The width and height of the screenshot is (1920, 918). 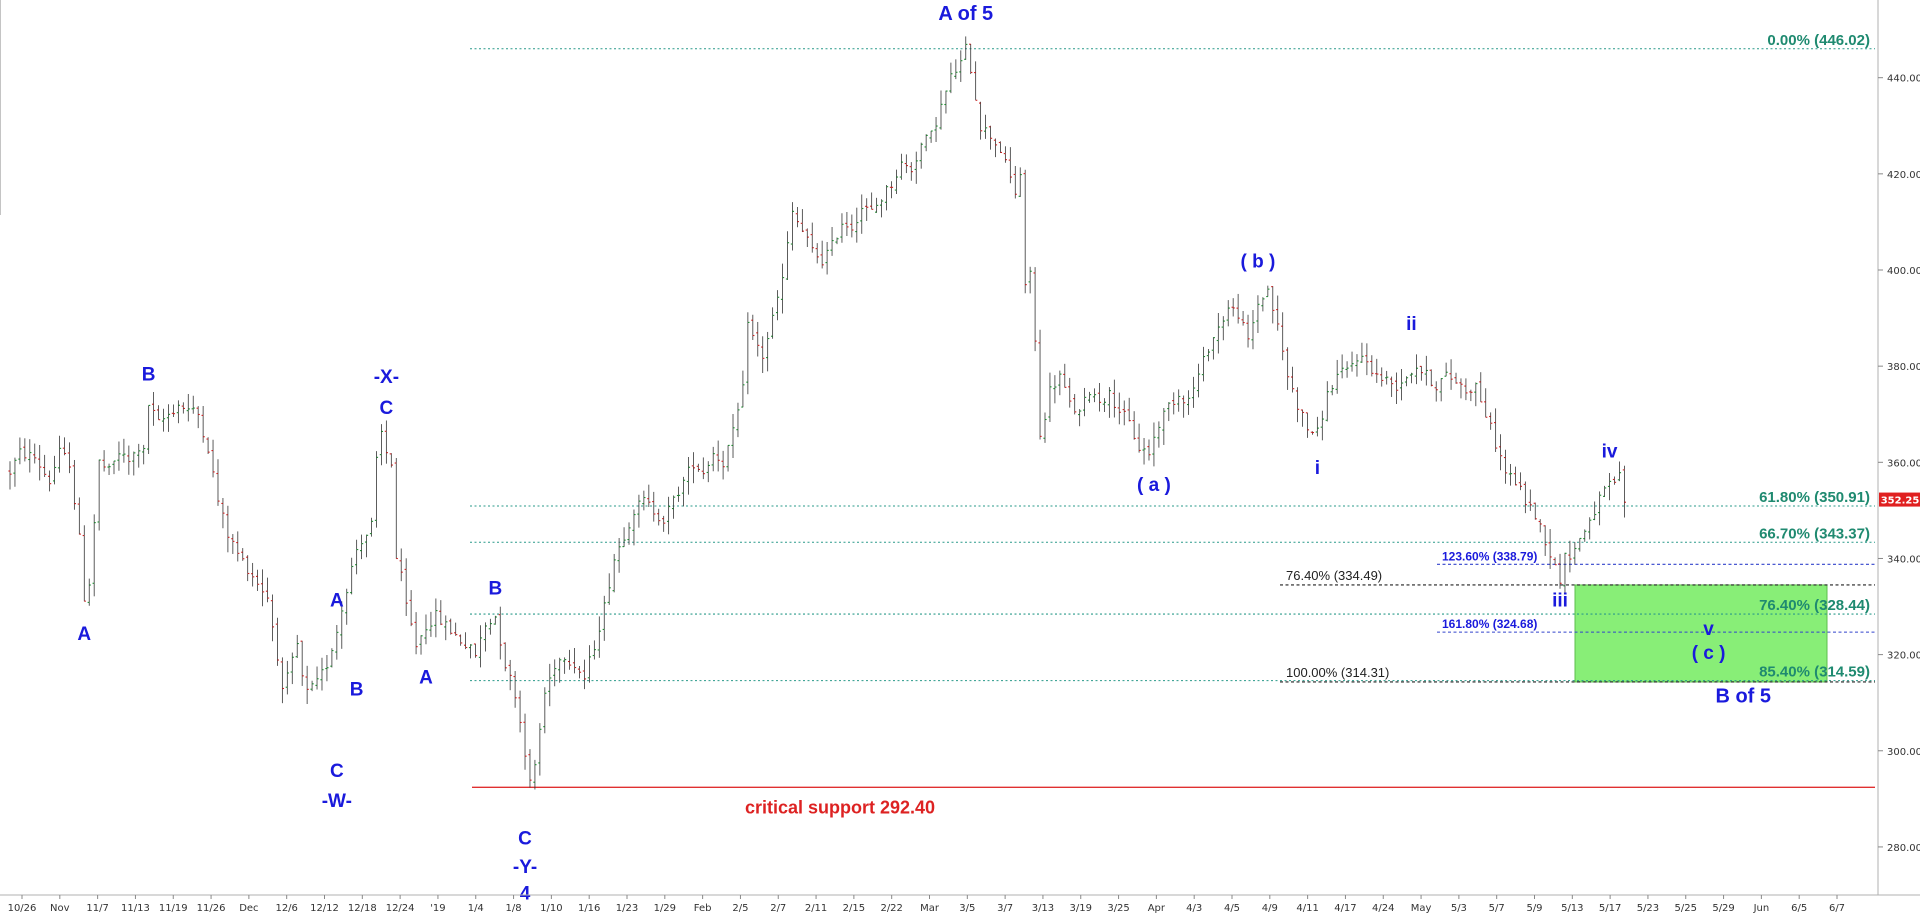 I want to click on x-tick-label: 1/29, so click(x=665, y=908).